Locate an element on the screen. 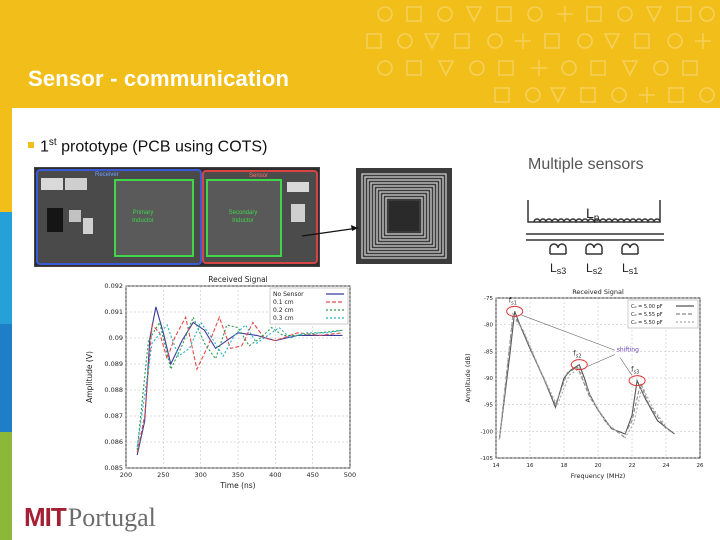 This screenshot has height=540, width=720. left-stripe-blue is located at coordinates (6, 378).